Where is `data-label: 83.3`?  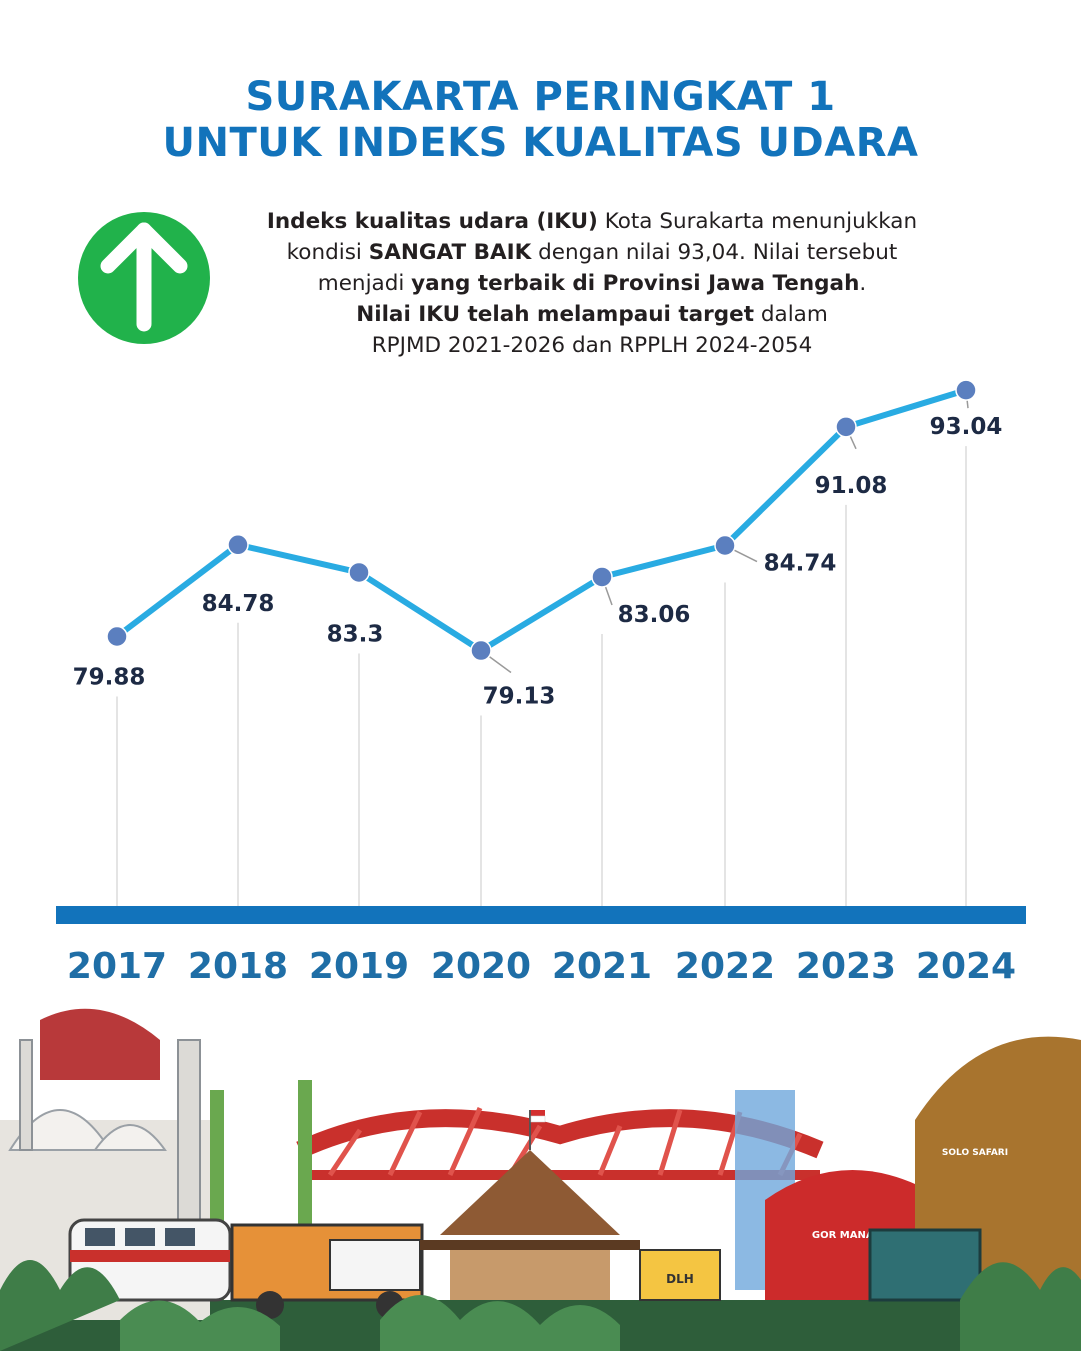
data-label: 83.3 is located at coordinates (355, 634).